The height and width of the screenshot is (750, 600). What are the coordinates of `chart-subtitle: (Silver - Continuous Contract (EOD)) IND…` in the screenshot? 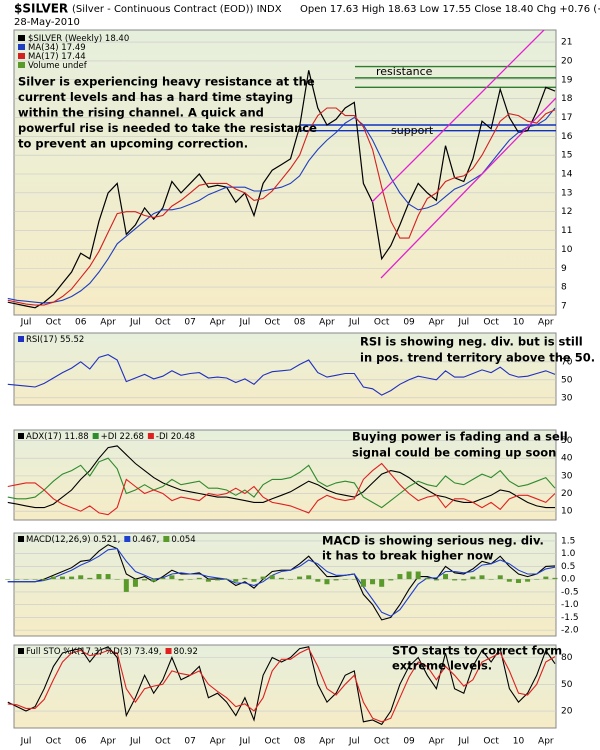 It's located at (177, 9).